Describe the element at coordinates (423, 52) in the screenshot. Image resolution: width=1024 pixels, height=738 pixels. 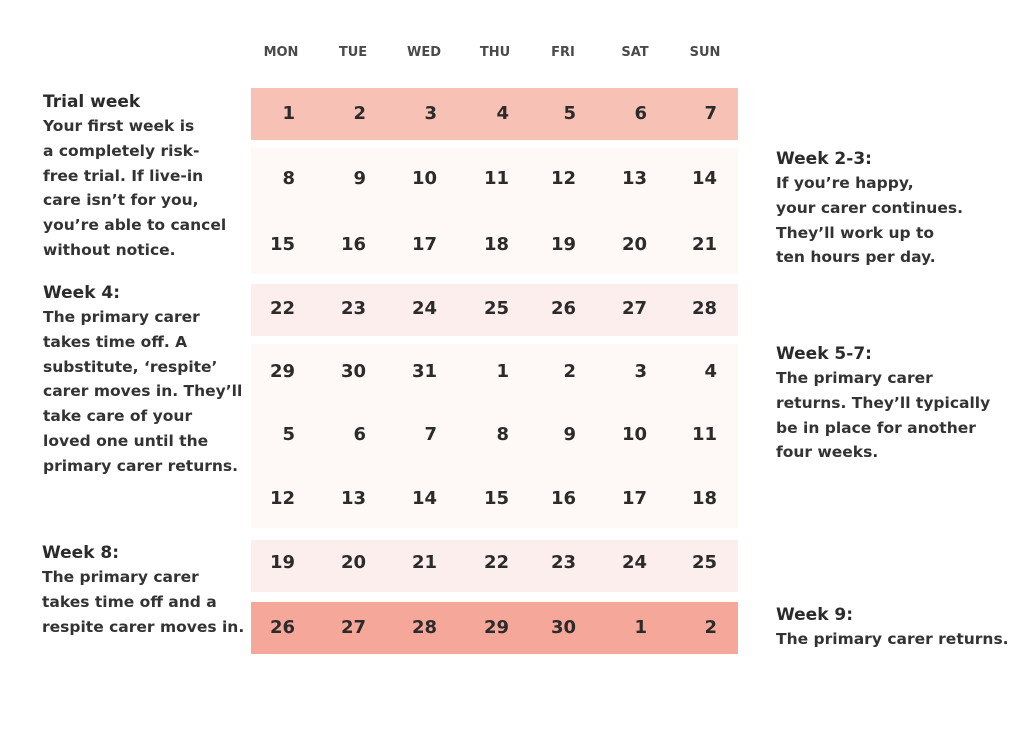
I see `day-header-wed: WED` at that location.